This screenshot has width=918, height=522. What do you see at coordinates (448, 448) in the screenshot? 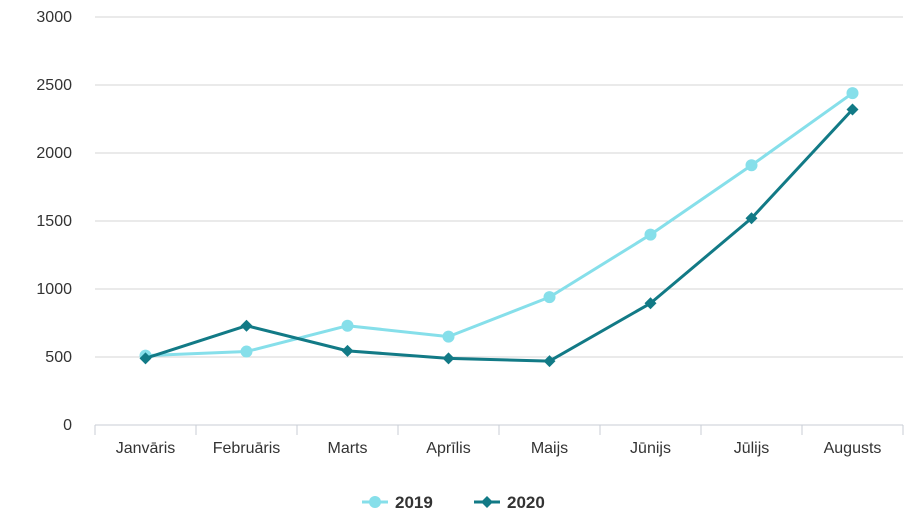
I see `x-tick-label: Aprīlis` at bounding box center [448, 448].